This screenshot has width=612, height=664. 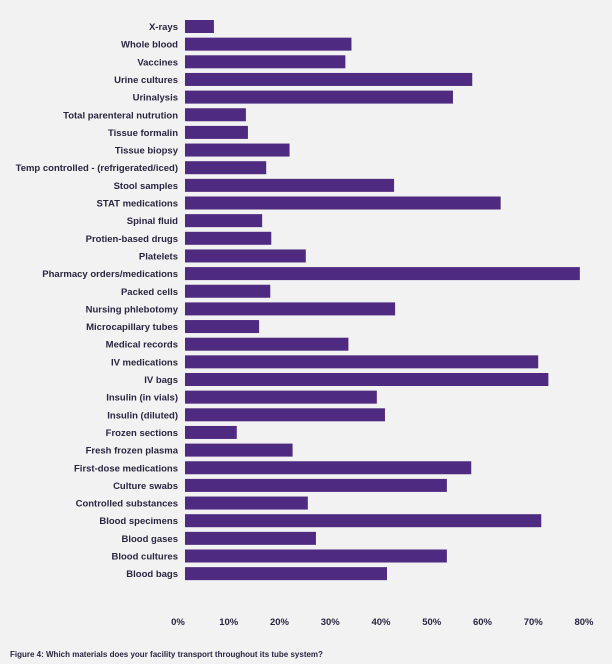 I want to click on category-label: Urine cultures, so click(x=146, y=80).